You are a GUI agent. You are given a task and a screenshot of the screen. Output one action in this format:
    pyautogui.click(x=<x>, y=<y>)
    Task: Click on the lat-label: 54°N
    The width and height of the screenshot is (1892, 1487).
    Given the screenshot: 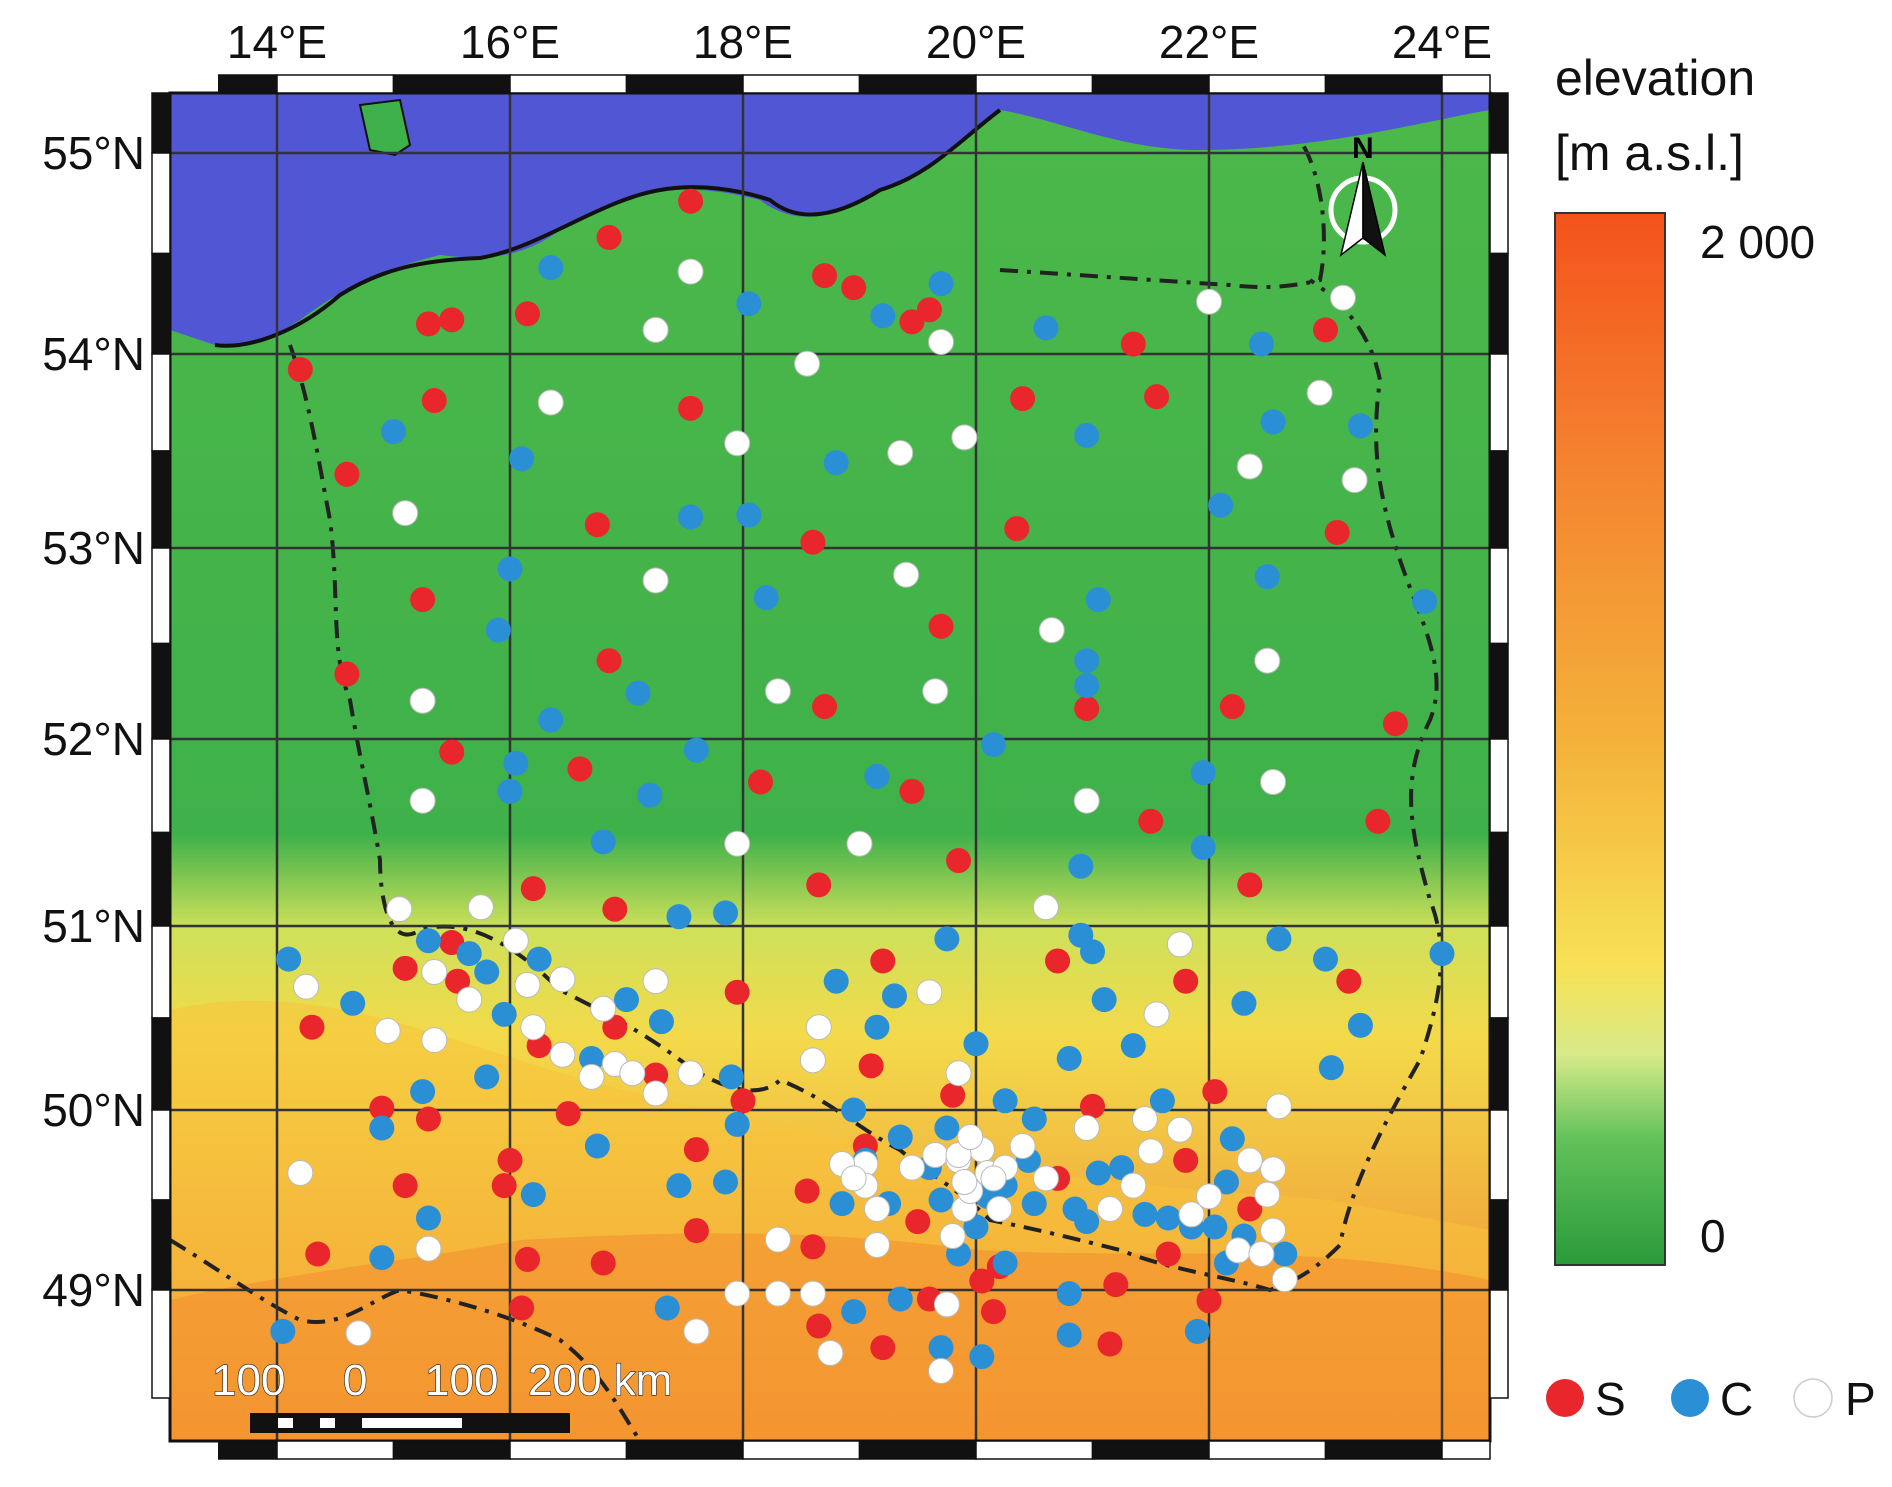 What is the action you would take?
    pyautogui.click(x=93, y=354)
    